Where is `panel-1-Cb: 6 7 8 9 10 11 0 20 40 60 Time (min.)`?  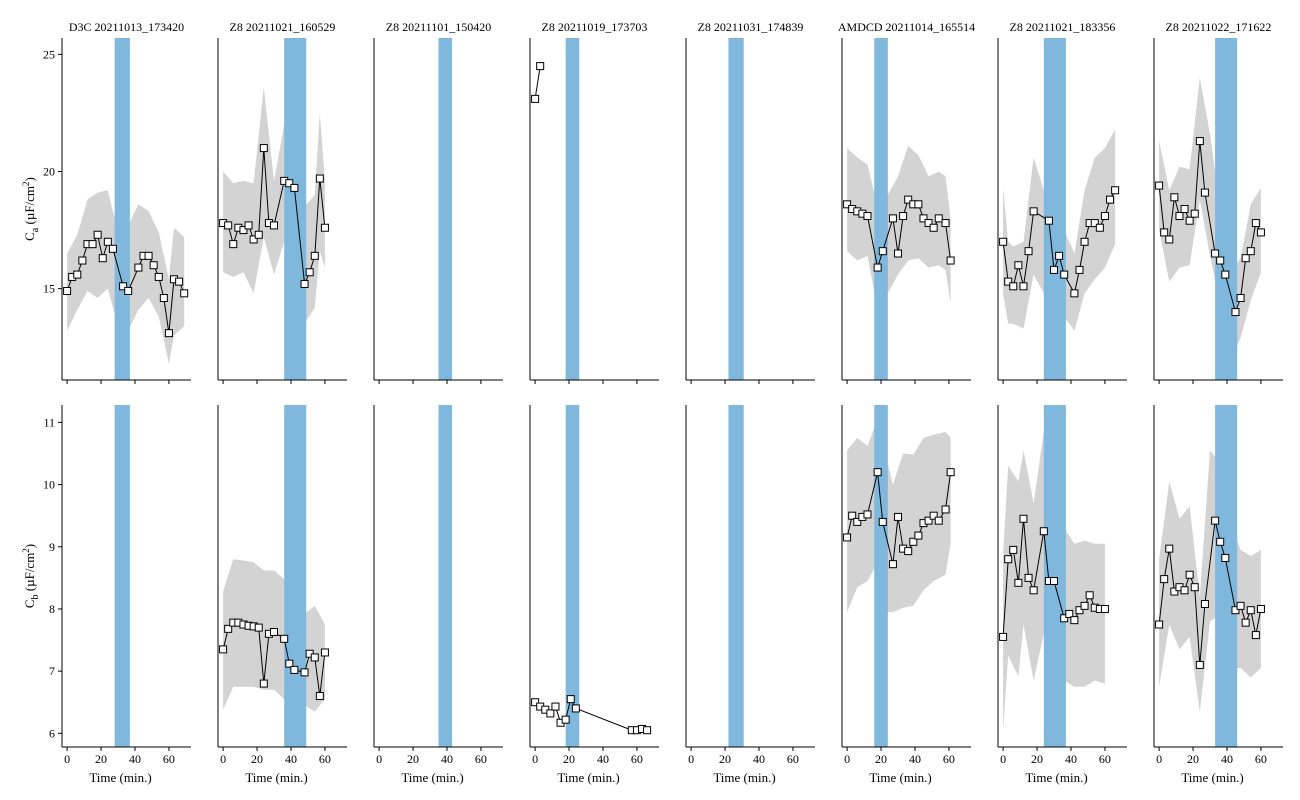 panel-1-Cb: 6 7 8 9 10 11 0 20 40 60 Time (min.) is located at coordinates (117, 595).